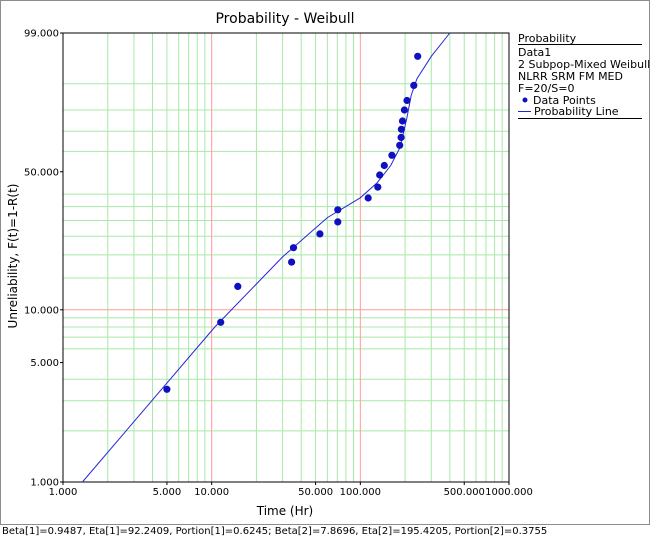  What do you see at coordinates (570, 76) in the screenshot?
I see `legend-line-method: NLRR SRM FM MED` at bounding box center [570, 76].